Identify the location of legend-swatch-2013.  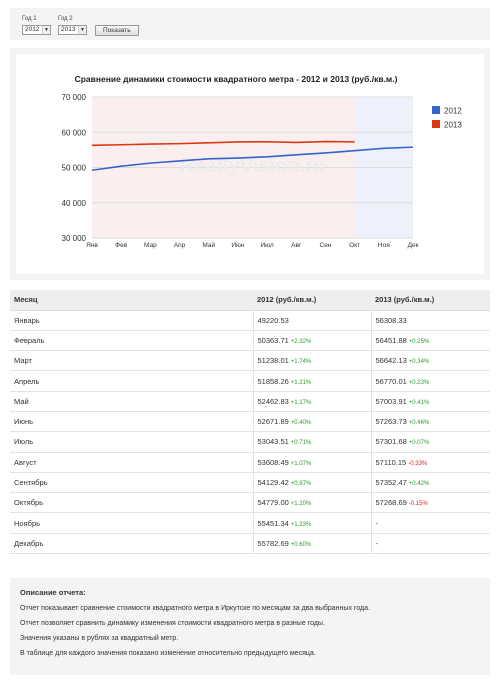
(436, 124).